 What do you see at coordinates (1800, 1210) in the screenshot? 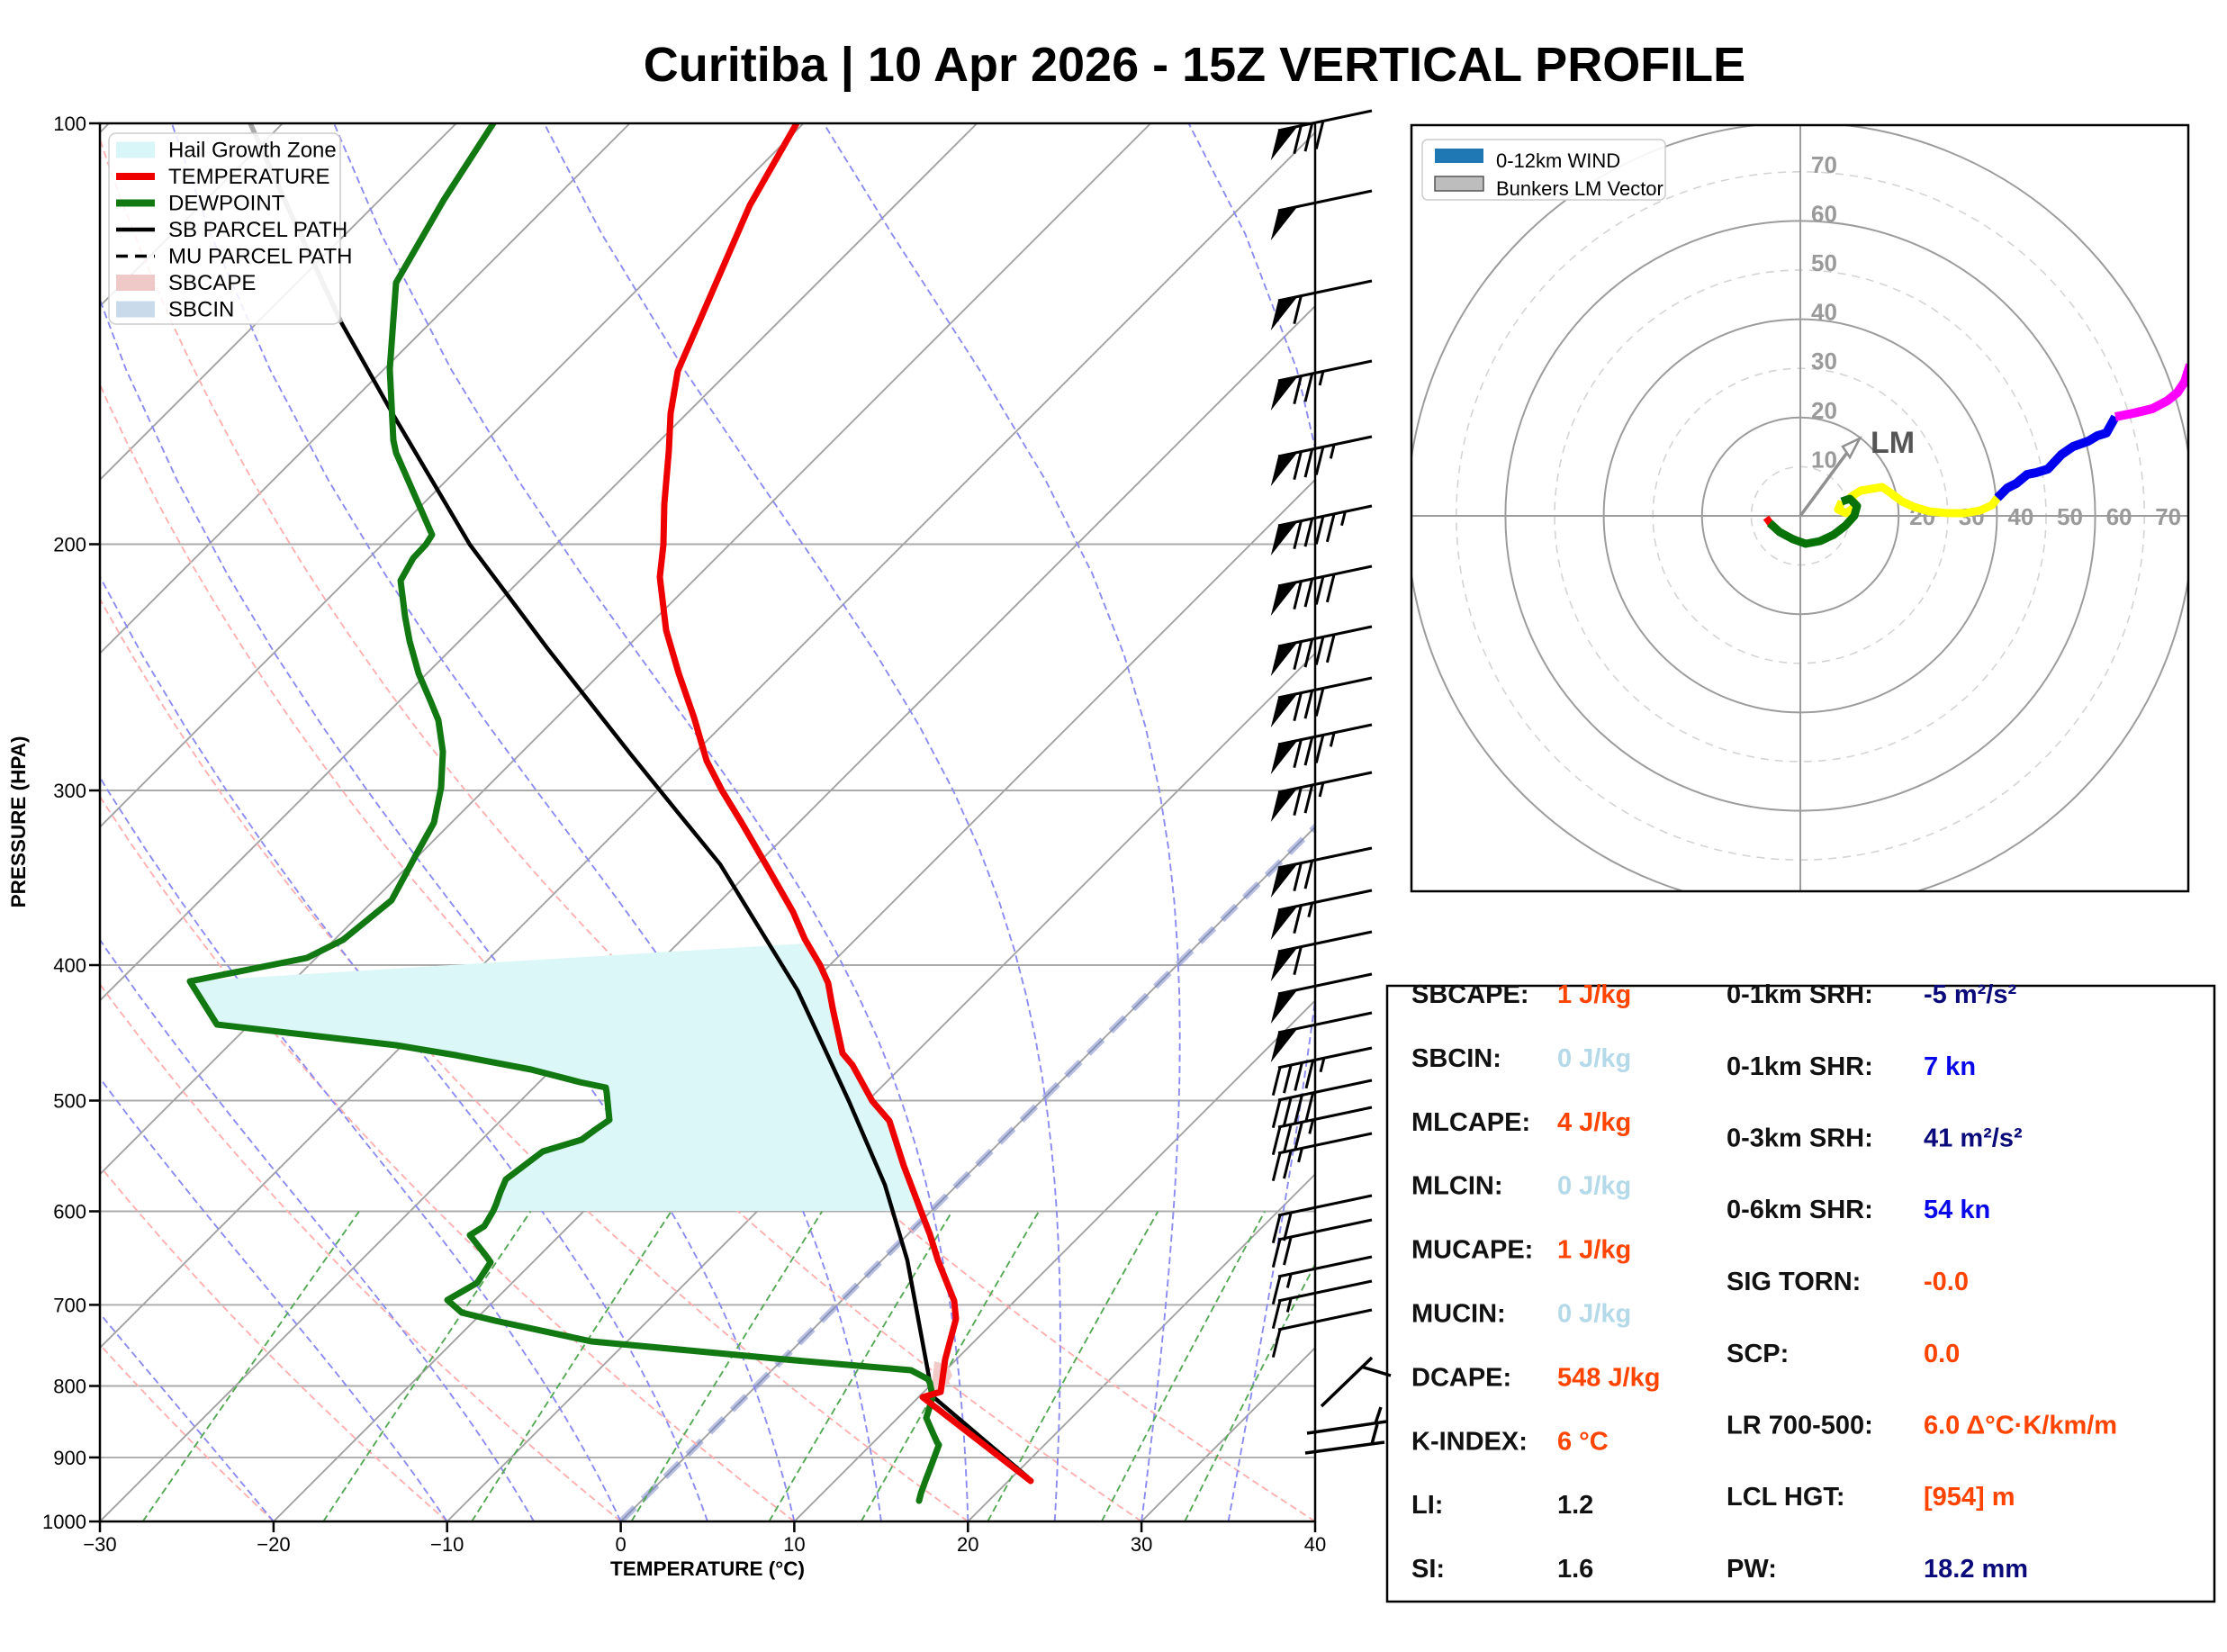
I see `svg-text: 0-6km SHR:` at bounding box center [1800, 1210].